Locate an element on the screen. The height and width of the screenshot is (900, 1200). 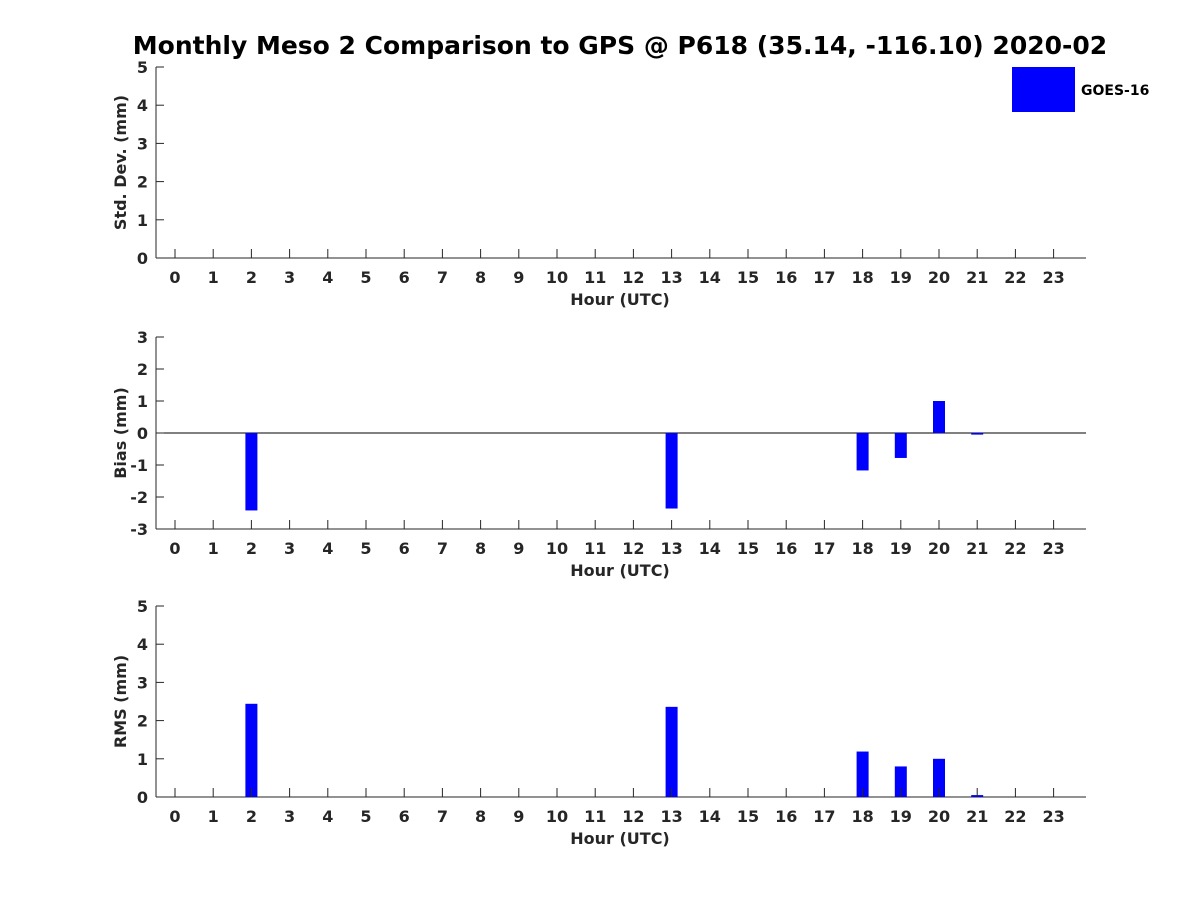
y-axis-title: Std. Dev. (mm) is located at coordinates (120, 162).